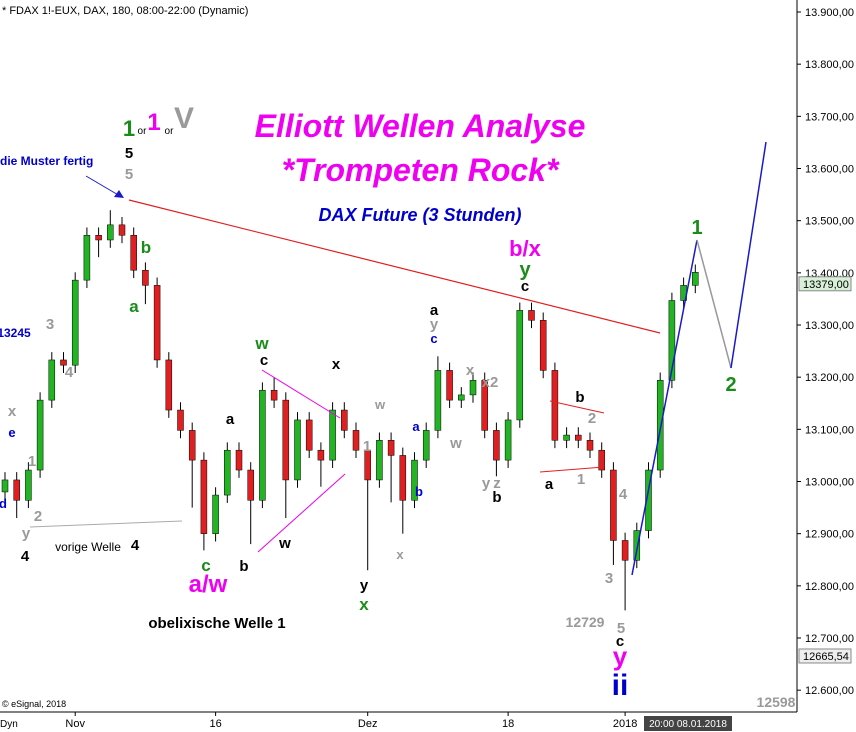 This screenshot has width=856, height=732. What do you see at coordinates (585, 622) in the screenshot?
I see `price-note: 12729` at bounding box center [585, 622].